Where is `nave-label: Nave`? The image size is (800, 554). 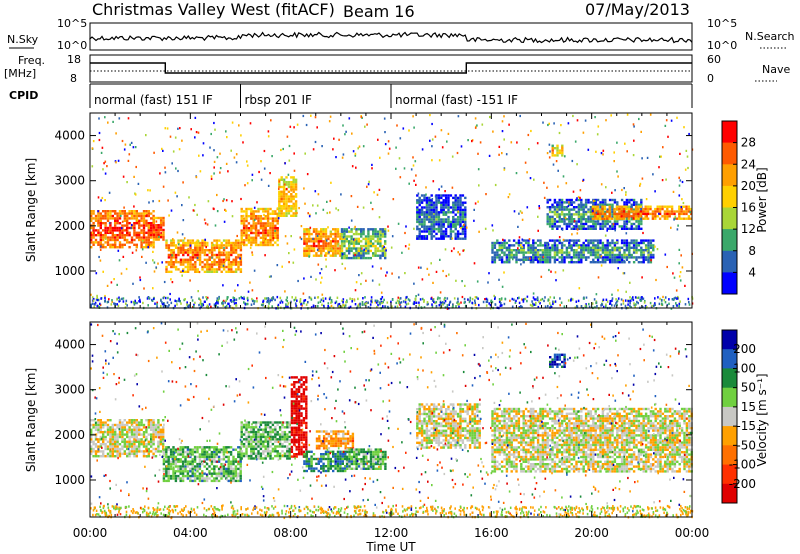 nave-label: Nave is located at coordinates (776, 69).